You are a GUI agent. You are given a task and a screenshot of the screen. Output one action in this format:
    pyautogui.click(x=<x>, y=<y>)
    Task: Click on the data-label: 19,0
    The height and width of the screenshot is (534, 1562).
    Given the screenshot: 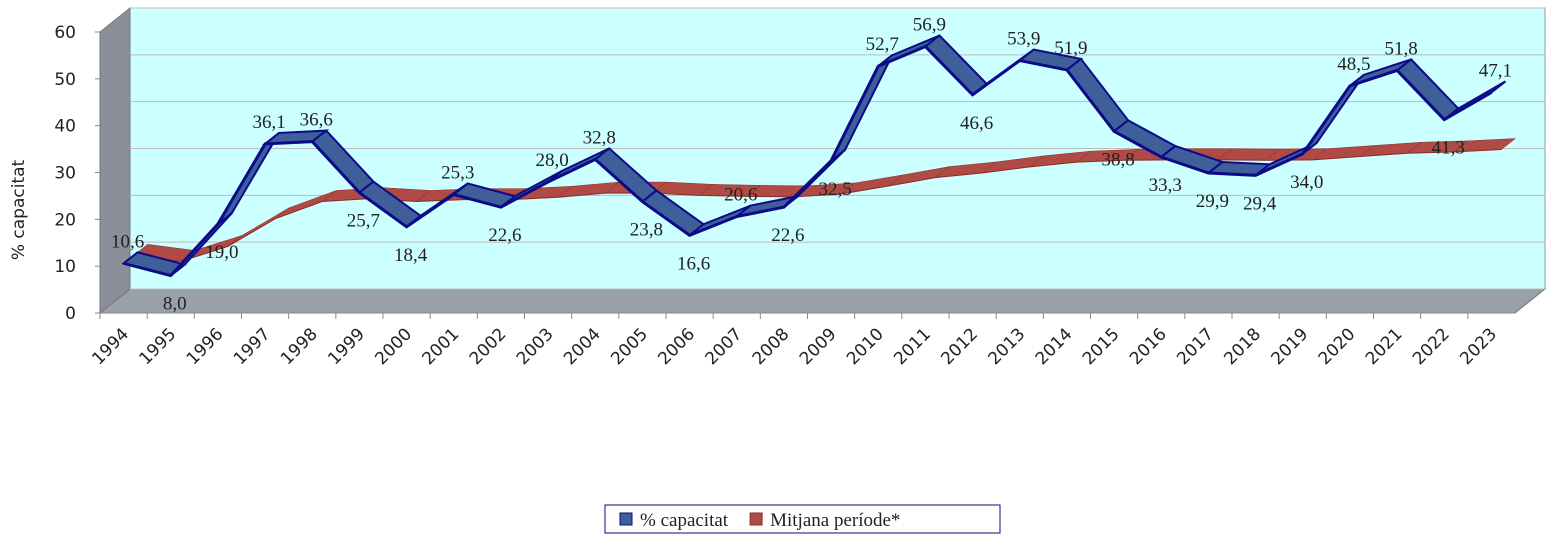 What is the action you would take?
    pyautogui.click(x=221, y=252)
    